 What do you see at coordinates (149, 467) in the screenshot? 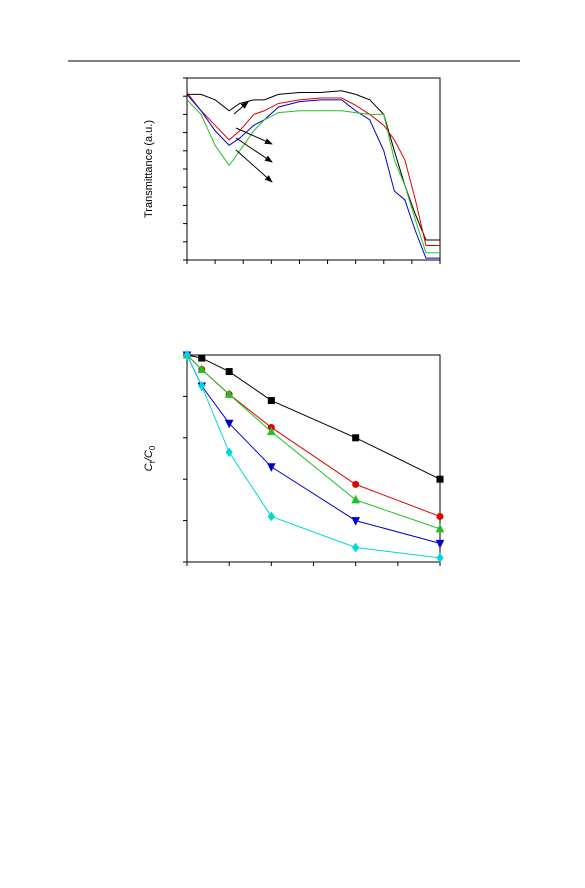
I see `y-axis-label-part: C` at bounding box center [149, 467].